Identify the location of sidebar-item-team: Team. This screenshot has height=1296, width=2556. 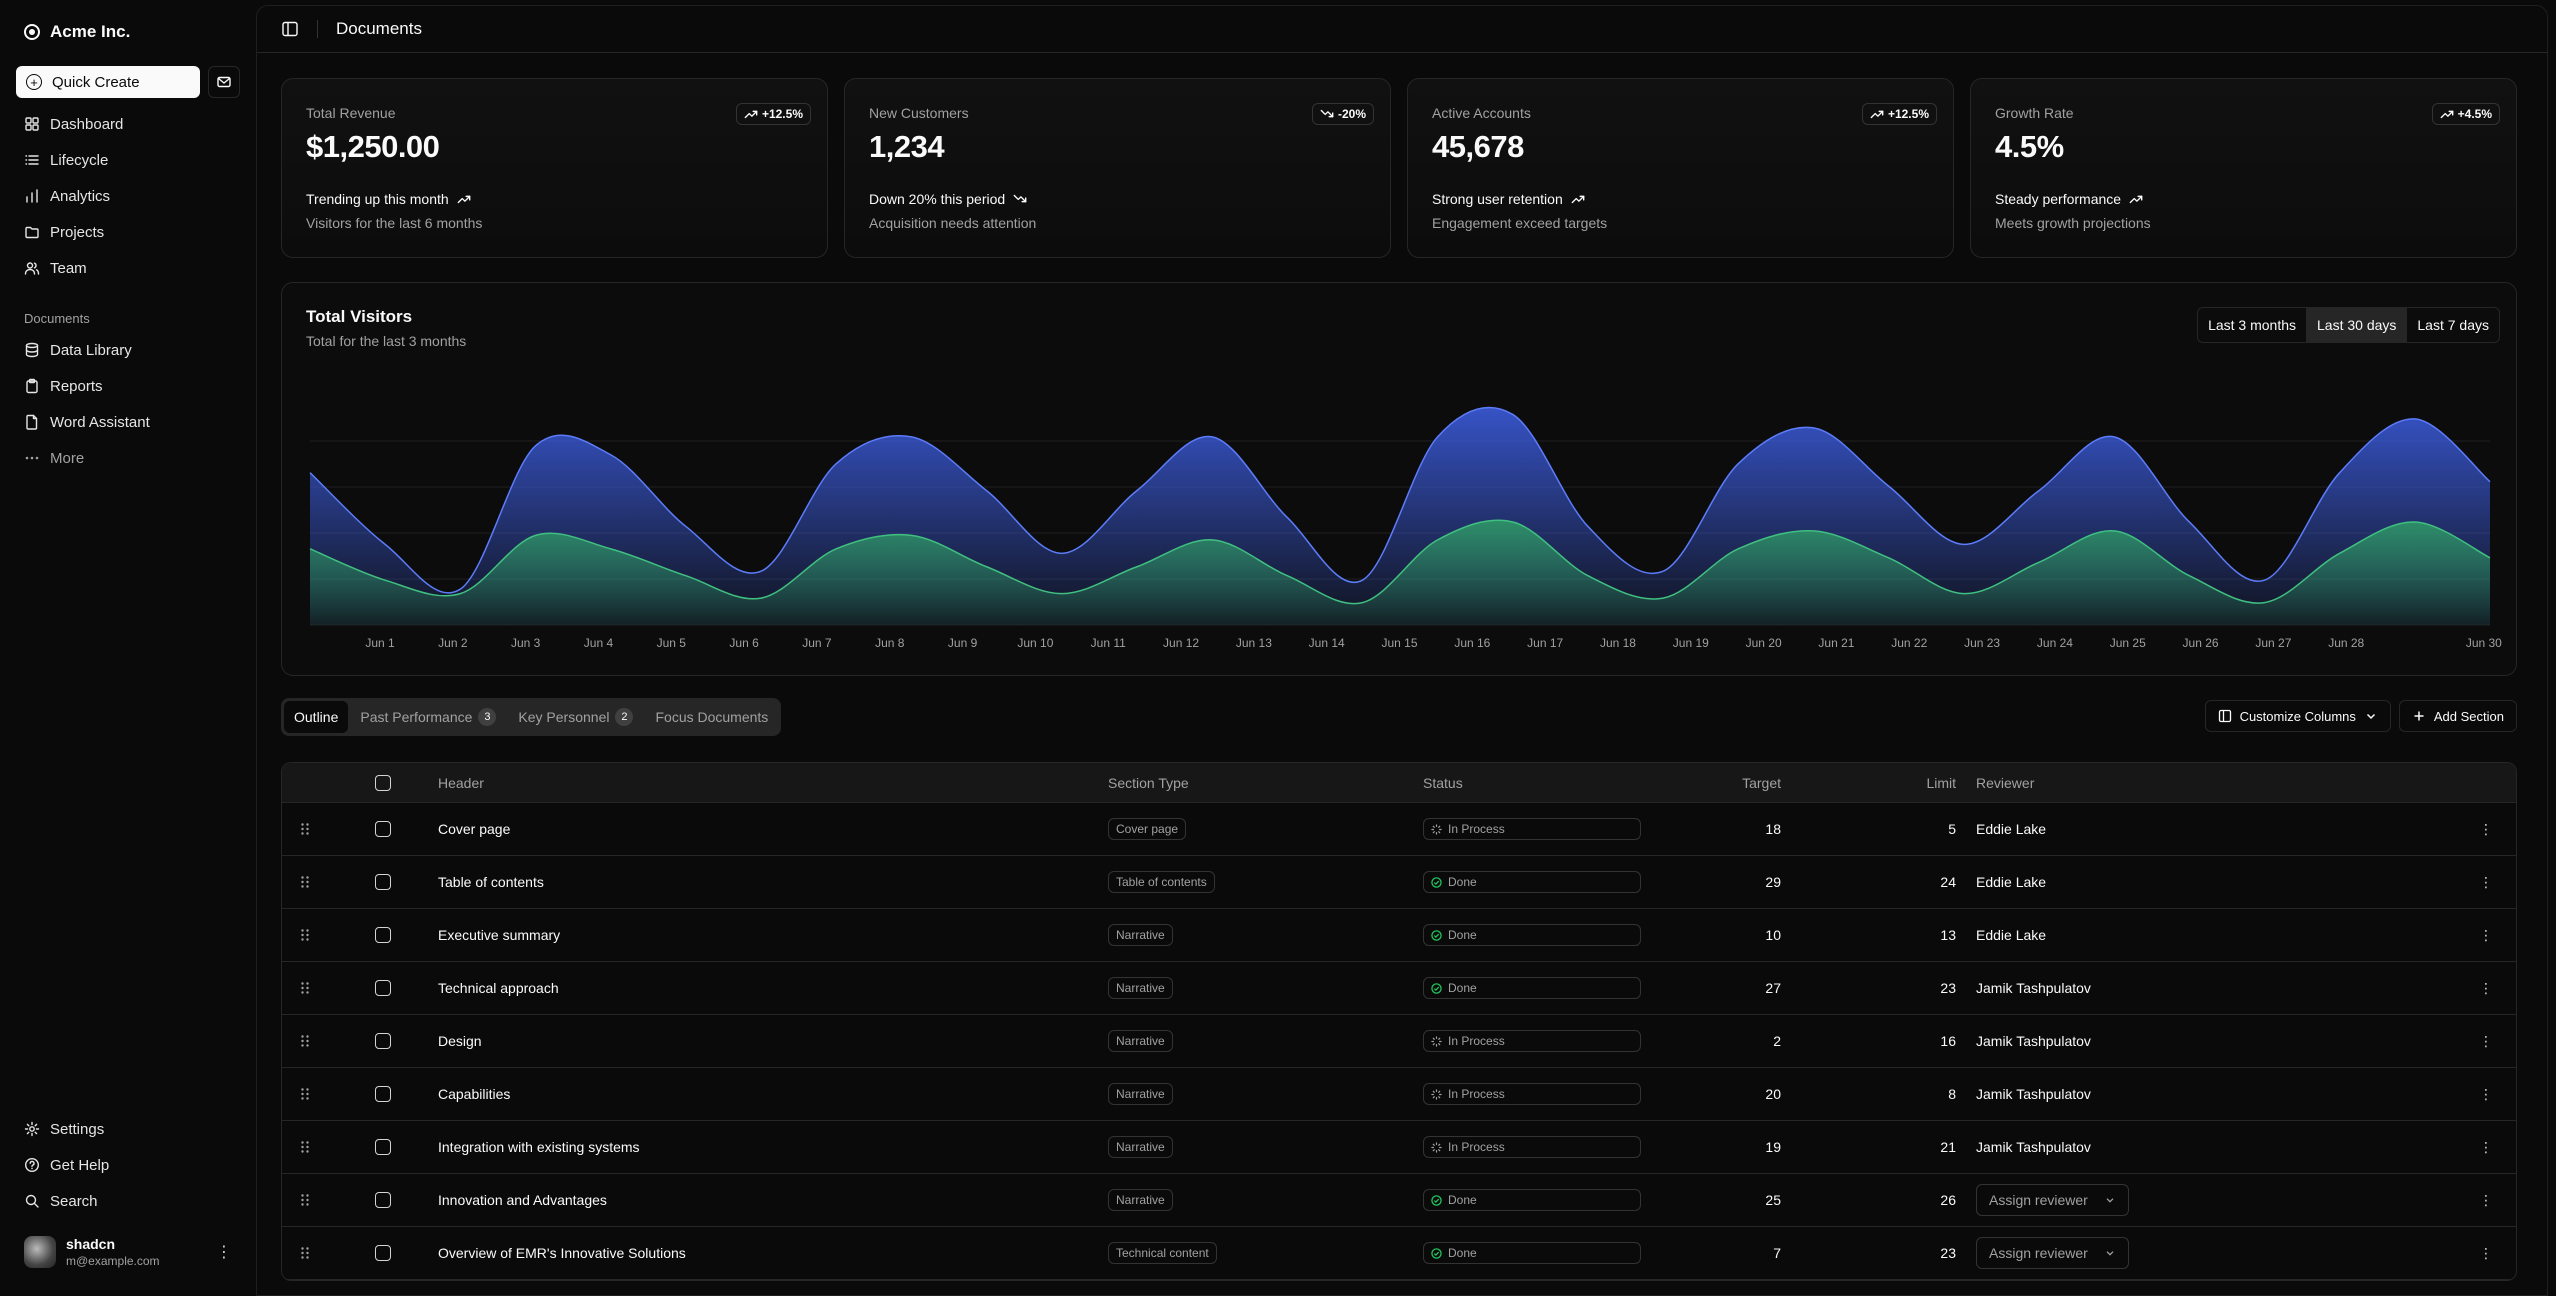
(128, 268).